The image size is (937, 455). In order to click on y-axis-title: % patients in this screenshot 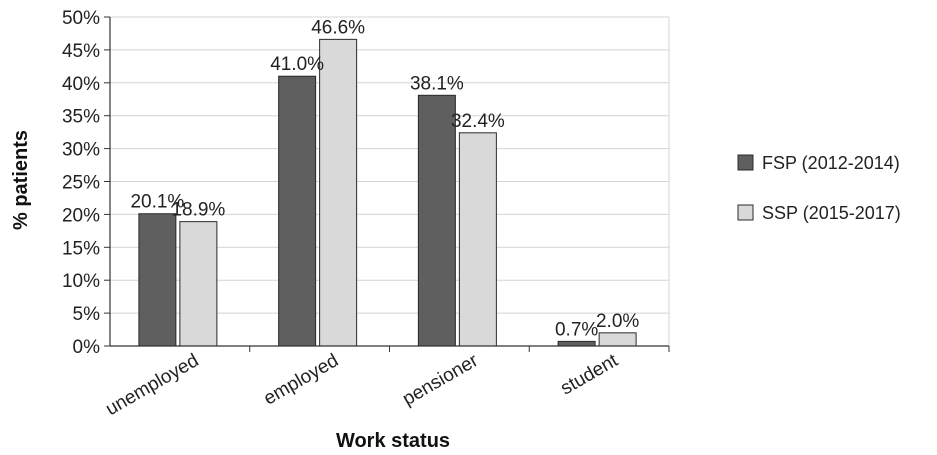, I will do `click(21, 180)`.